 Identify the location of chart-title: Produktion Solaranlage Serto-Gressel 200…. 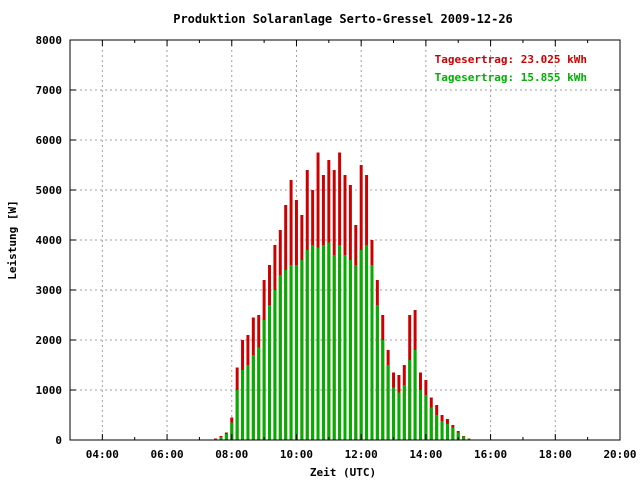
(343, 19).